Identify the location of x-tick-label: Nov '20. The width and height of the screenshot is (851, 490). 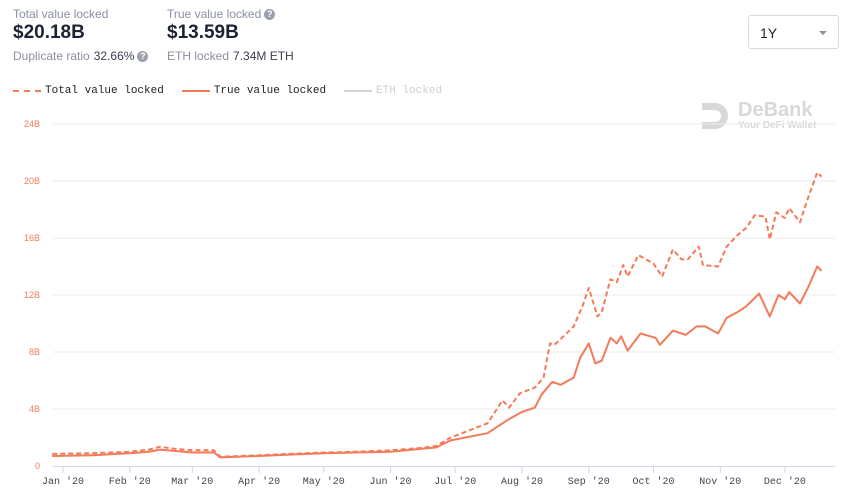
(720, 482).